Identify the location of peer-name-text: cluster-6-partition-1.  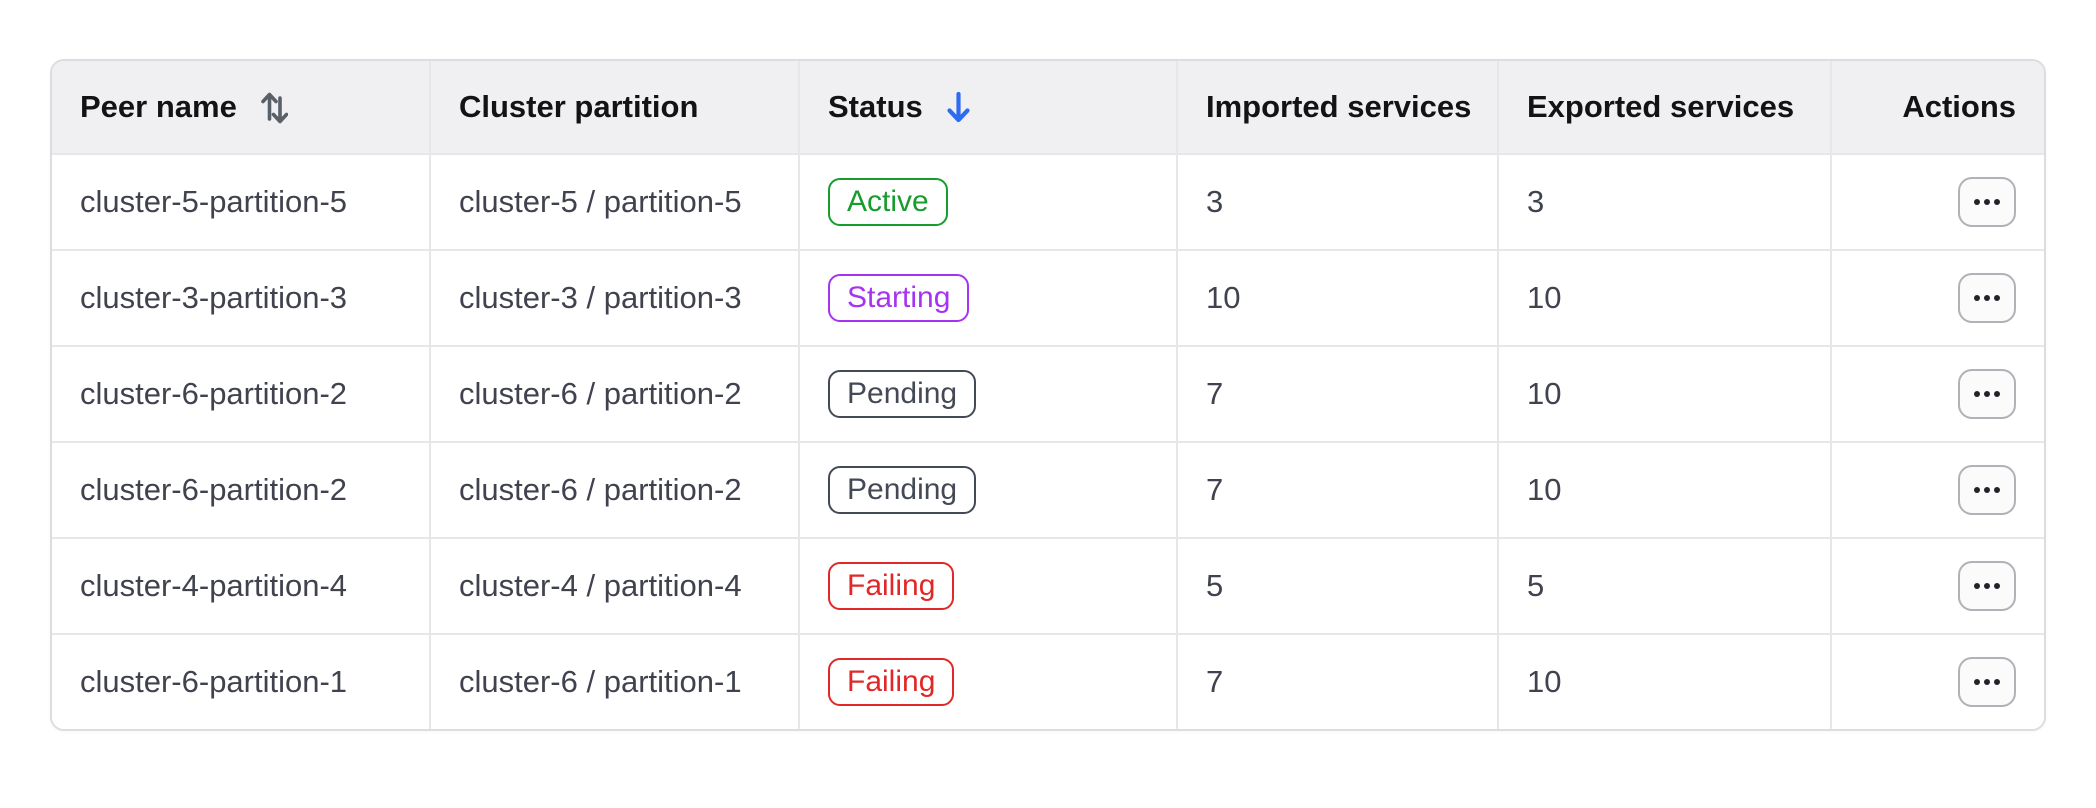
(214, 681).